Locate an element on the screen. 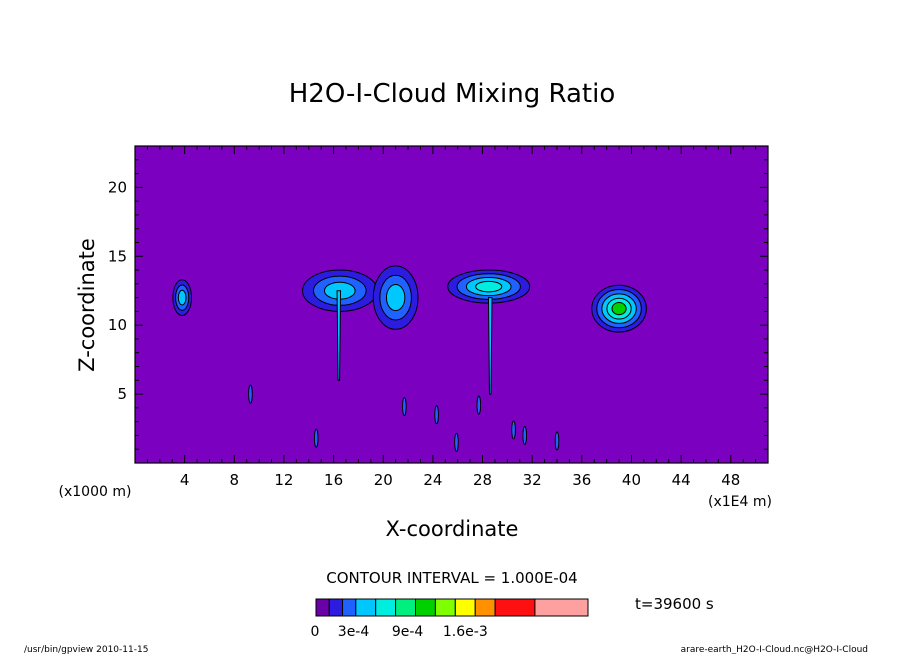 The width and height of the screenshot is (904, 658). colorbar-labels: 0 3e-4 9e-4 1.6e-3 is located at coordinates (399, 632).